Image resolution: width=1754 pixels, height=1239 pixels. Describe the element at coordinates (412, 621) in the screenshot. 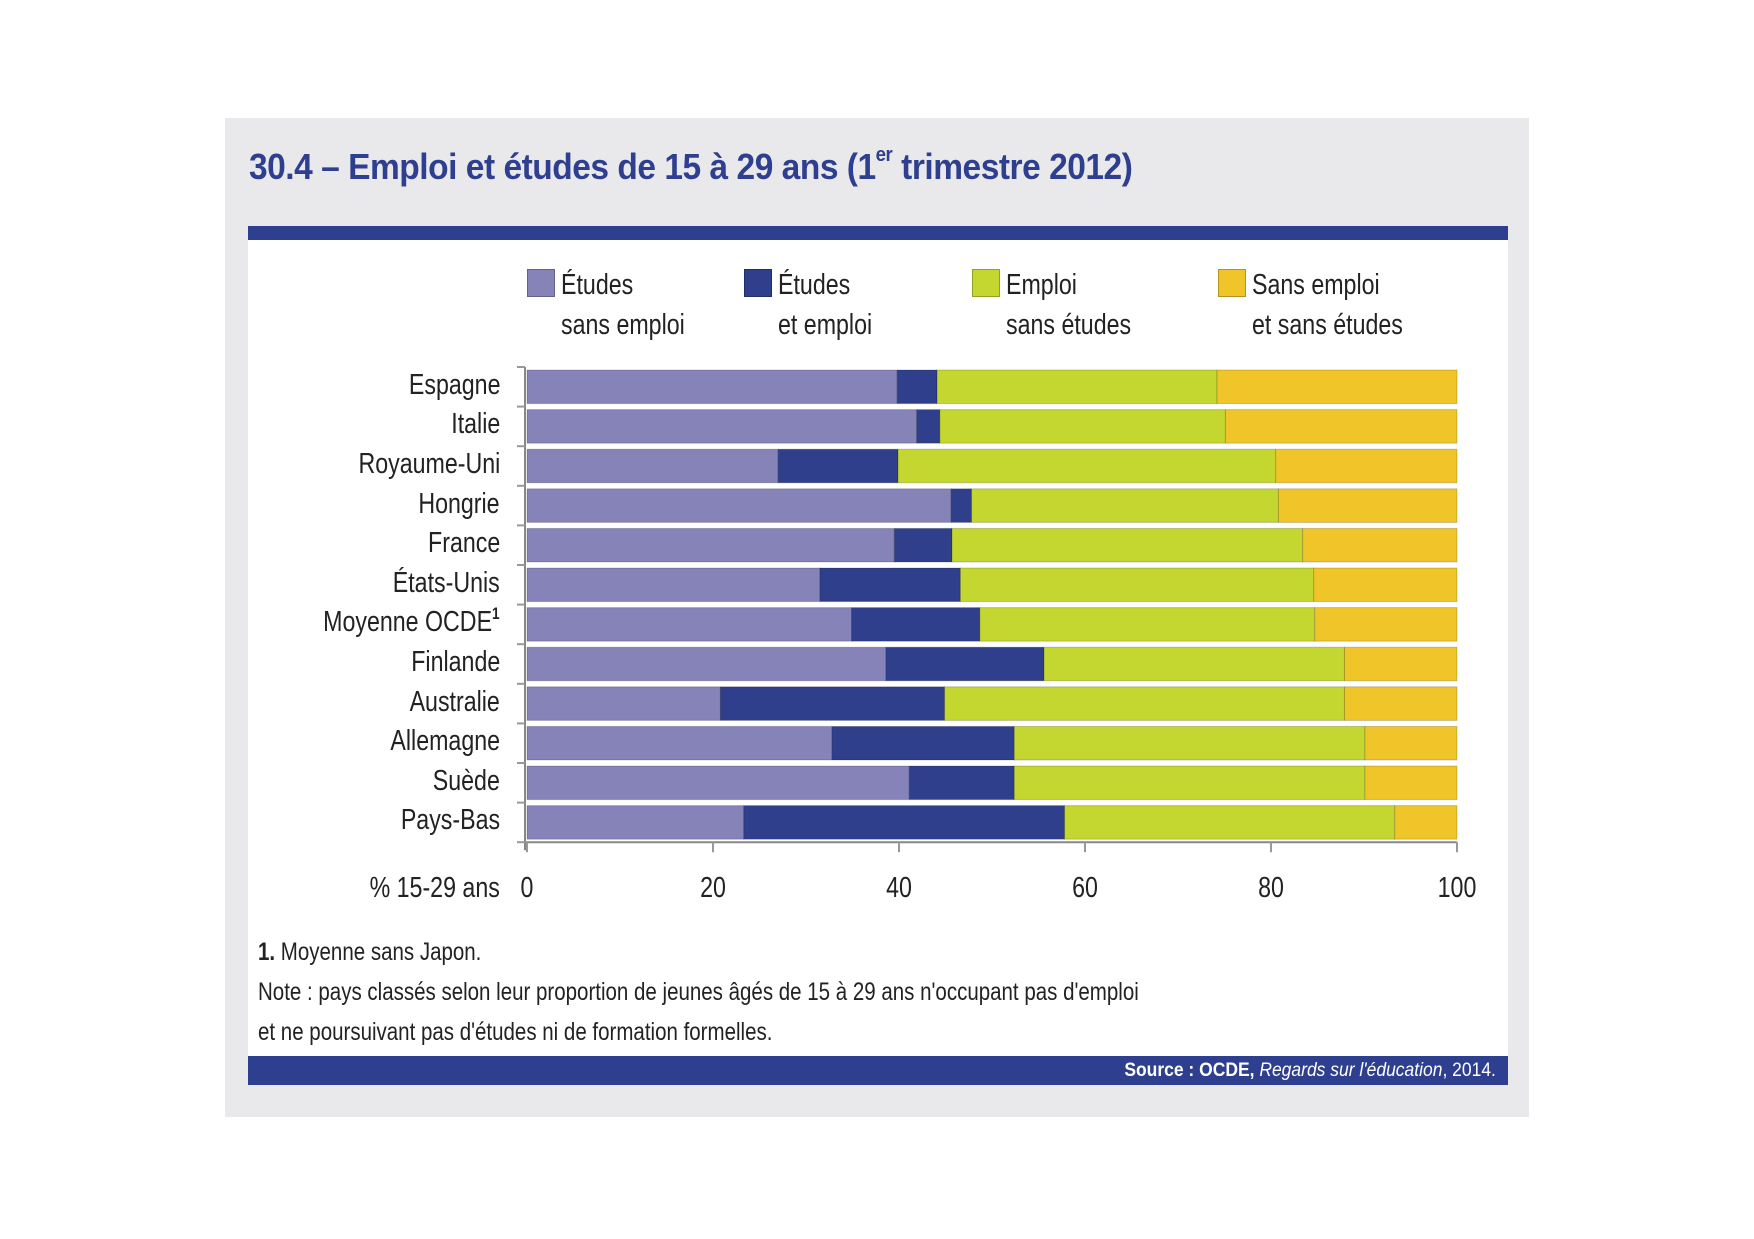

I see `category-label: Moyenne OCDE1` at that location.